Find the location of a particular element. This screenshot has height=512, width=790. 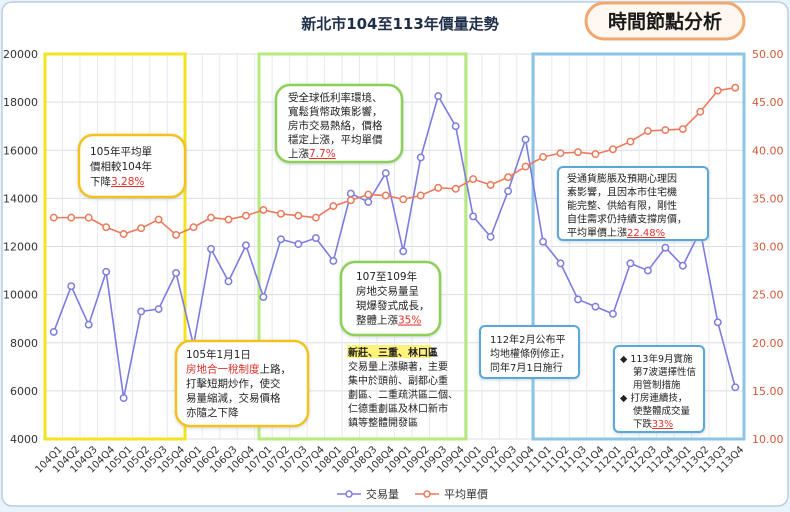

right-axis-tick-label: 40.00 is located at coordinates (768, 150).